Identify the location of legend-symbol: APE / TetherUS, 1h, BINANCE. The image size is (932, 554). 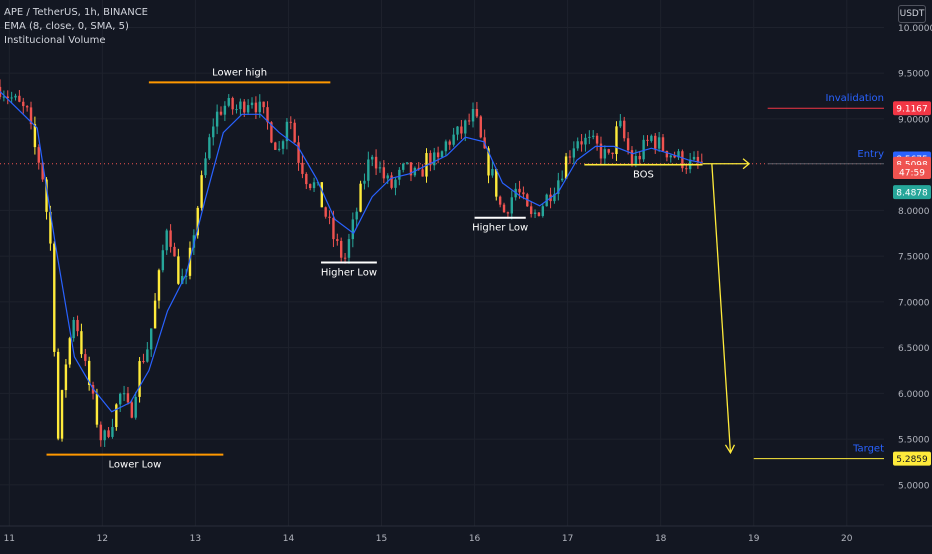
(76, 12).